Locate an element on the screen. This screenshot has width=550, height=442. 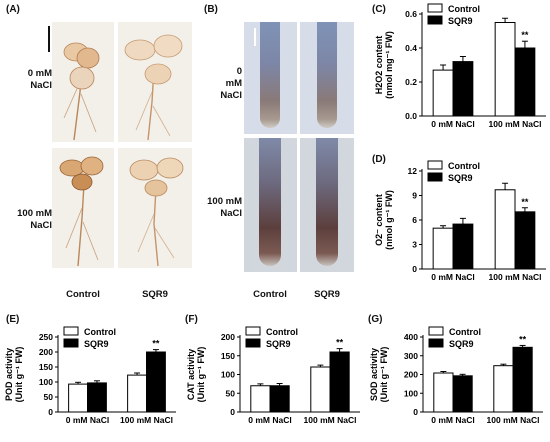
panel-label-c: (C) is located at coordinates (379, 9).